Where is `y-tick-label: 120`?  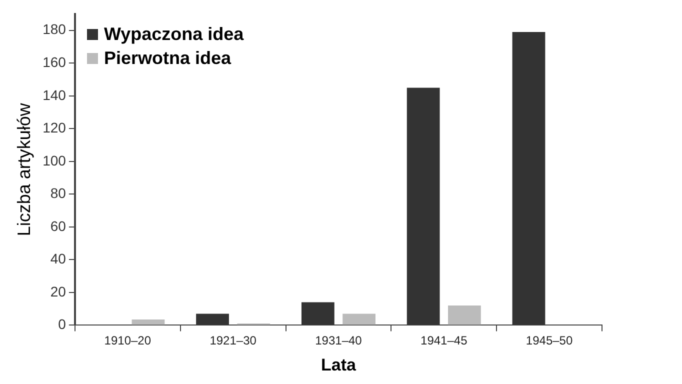
y-tick-label: 120 is located at coordinates (54, 128).